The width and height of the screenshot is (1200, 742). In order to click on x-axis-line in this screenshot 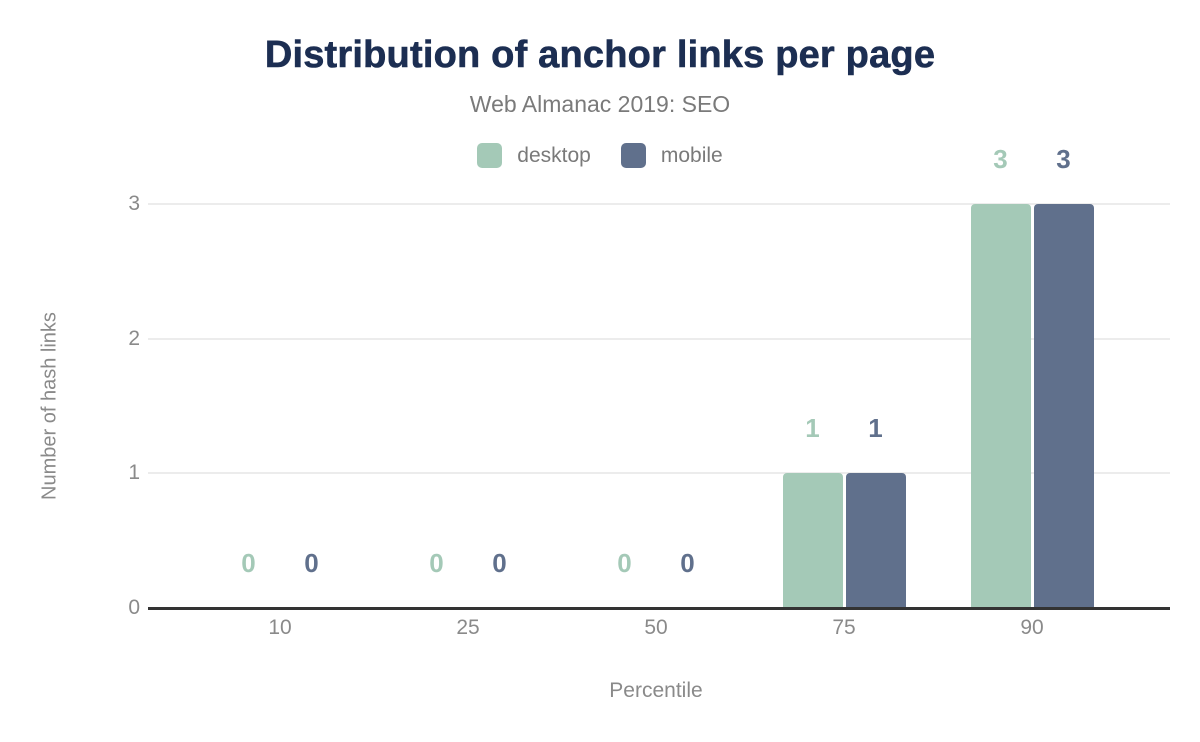, I will do `click(659, 608)`.